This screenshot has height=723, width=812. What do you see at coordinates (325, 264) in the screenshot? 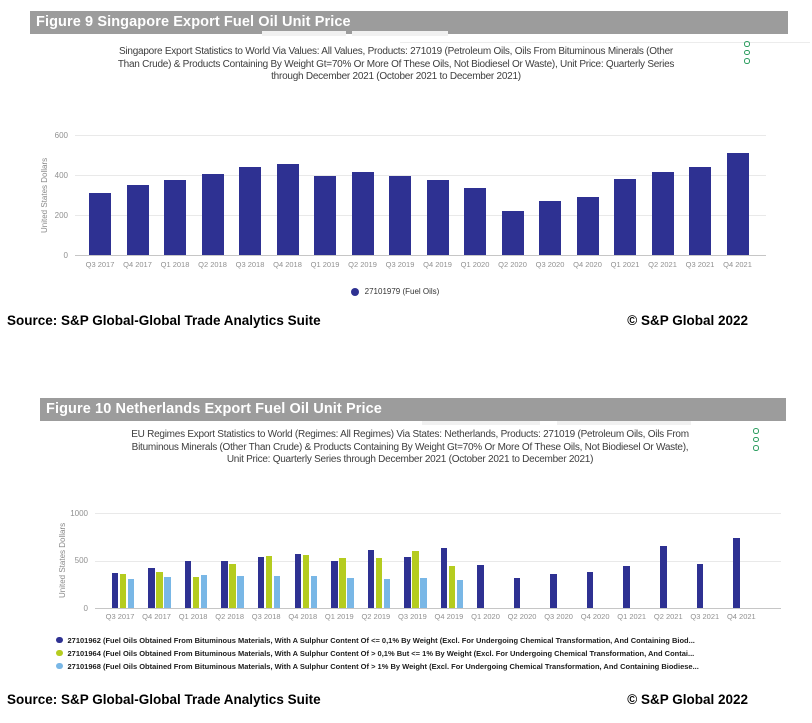
I see `x-tick-label: Q1 2019` at bounding box center [325, 264].